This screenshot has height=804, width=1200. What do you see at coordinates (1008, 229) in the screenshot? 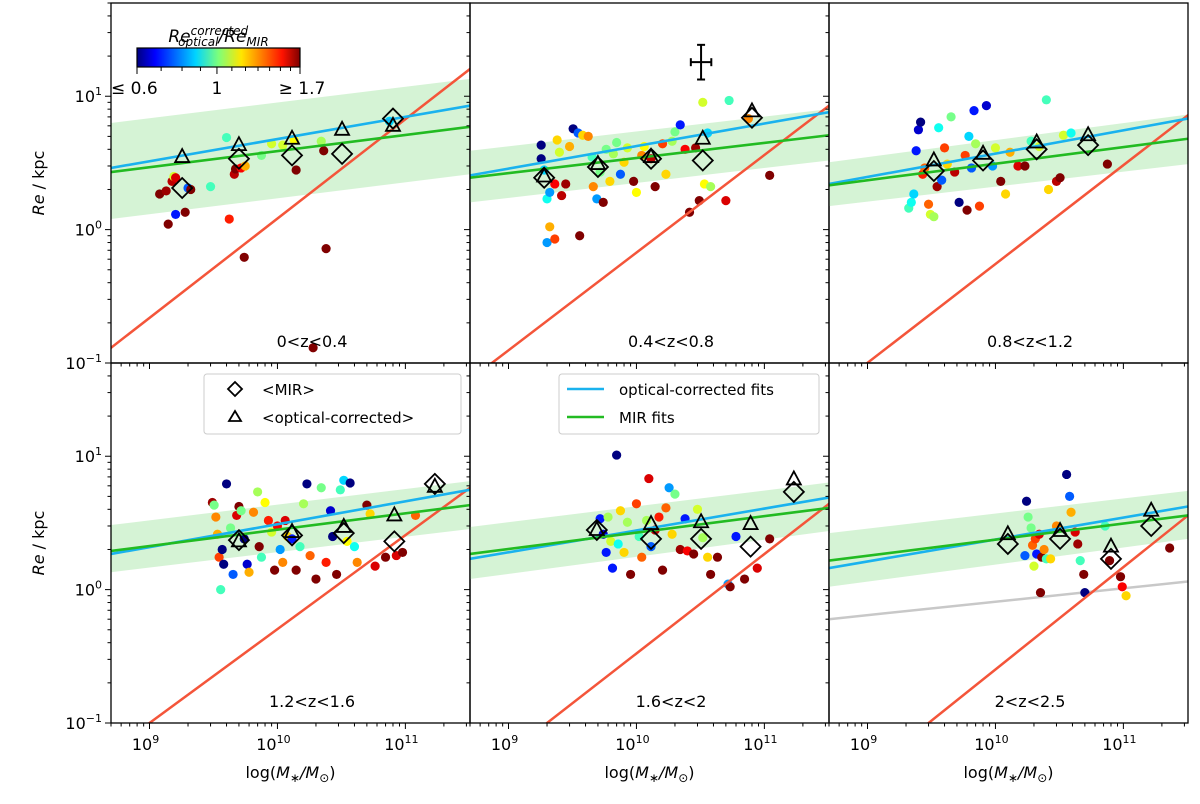
I see `panel-plot-area` at bounding box center [1008, 229].